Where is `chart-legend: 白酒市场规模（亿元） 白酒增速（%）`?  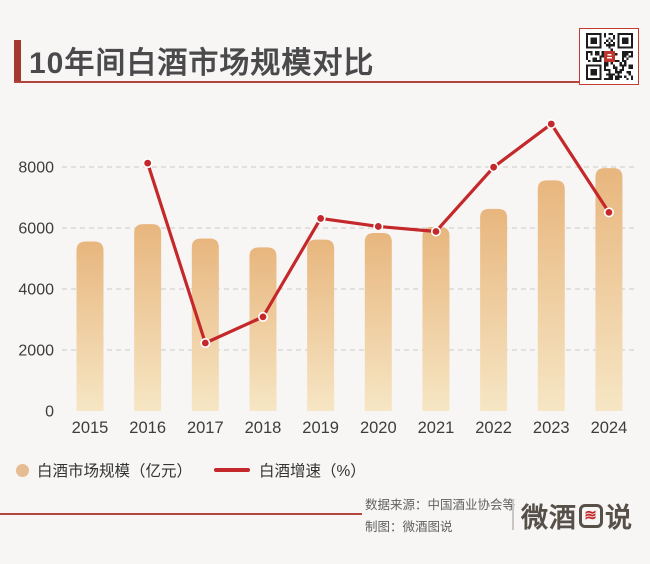
chart-legend: 白酒市场规模（亿元） 白酒增速（%） is located at coordinates (191, 470).